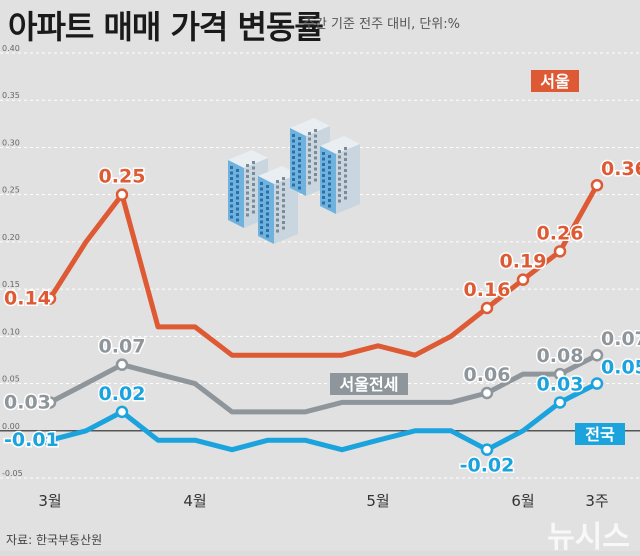  I want to click on data-label: 0.08, so click(560, 356).